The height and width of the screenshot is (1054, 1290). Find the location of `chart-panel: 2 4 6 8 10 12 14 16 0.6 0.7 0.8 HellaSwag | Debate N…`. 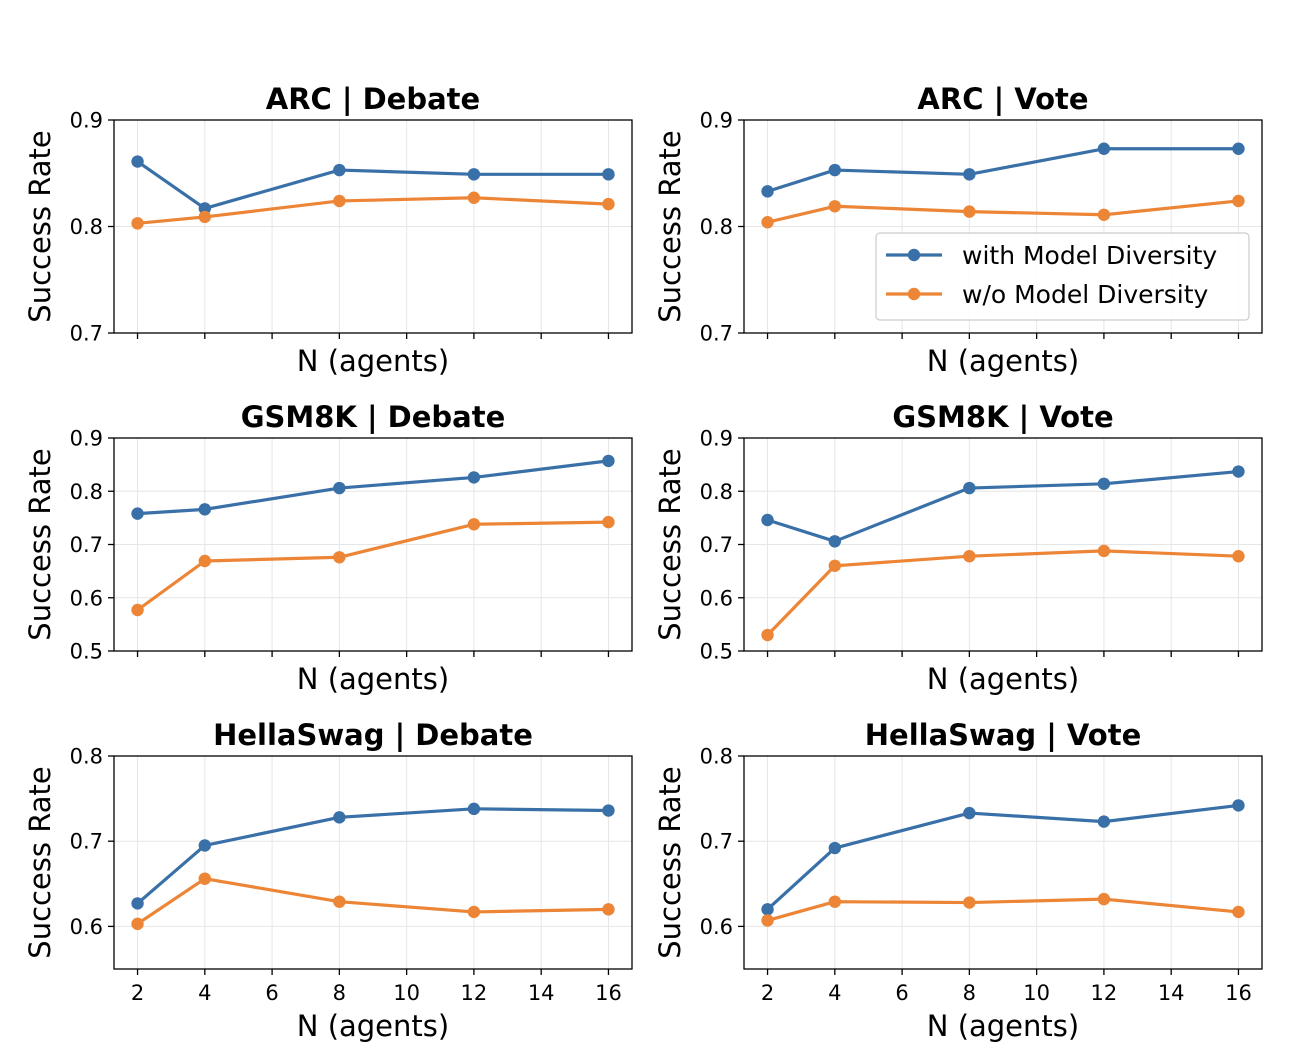

chart-panel: 2 4 6 8 10 12 14 16 0.6 0.7 0.8 HellaSwag | Debate N… is located at coordinates (328, 880).